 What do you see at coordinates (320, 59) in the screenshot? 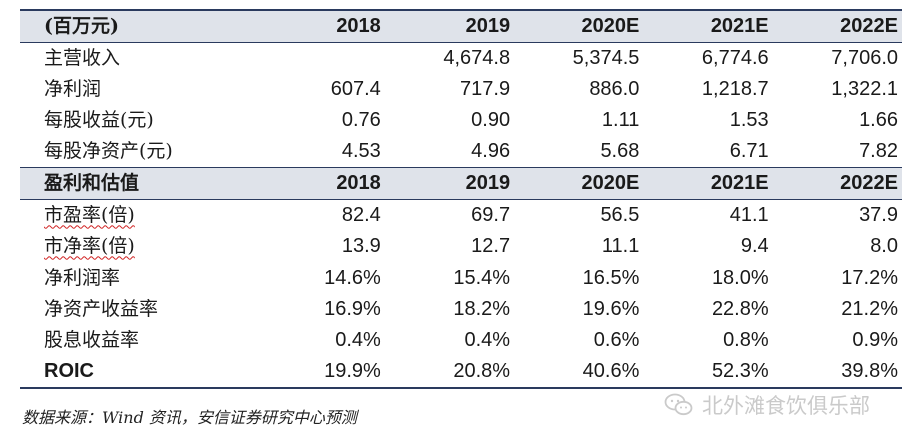
I see `table-cell` at bounding box center [320, 59].